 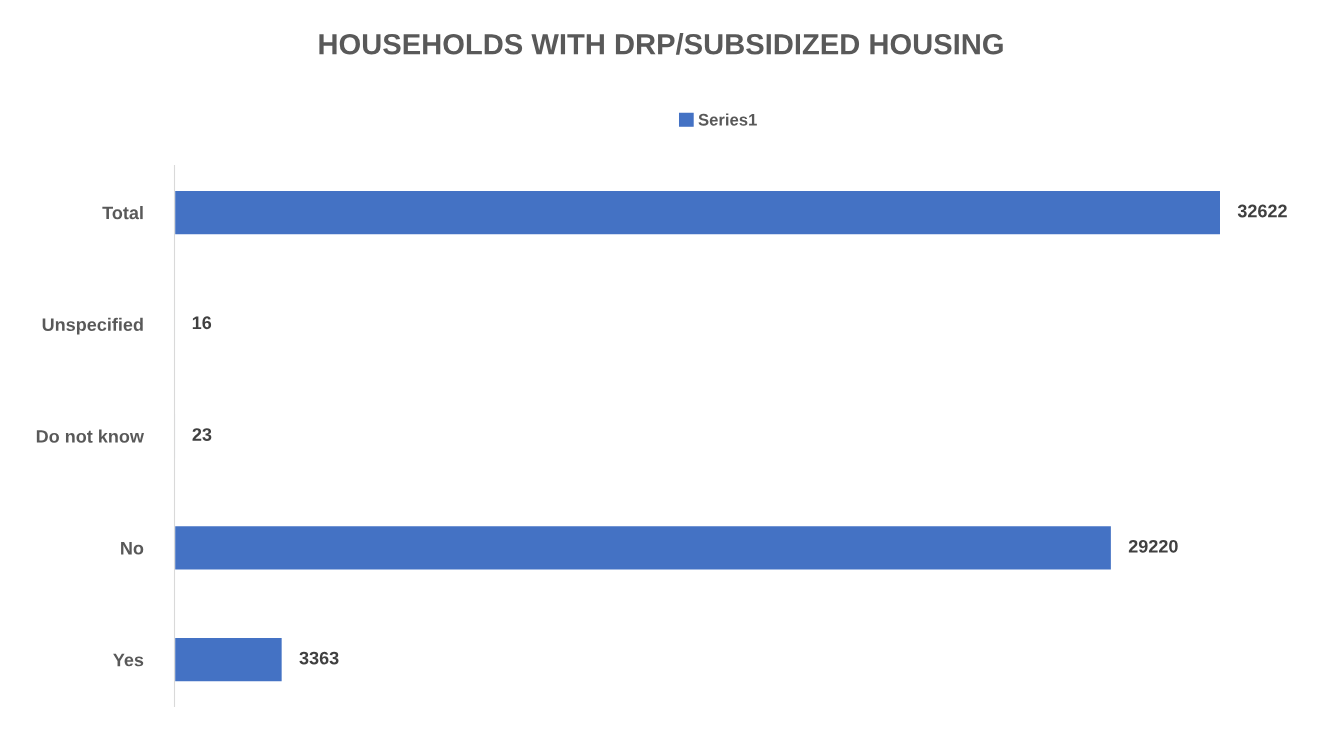 What do you see at coordinates (202, 323) in the screenshot?
I see `data-label: 16` at bounding box center [202, 323].